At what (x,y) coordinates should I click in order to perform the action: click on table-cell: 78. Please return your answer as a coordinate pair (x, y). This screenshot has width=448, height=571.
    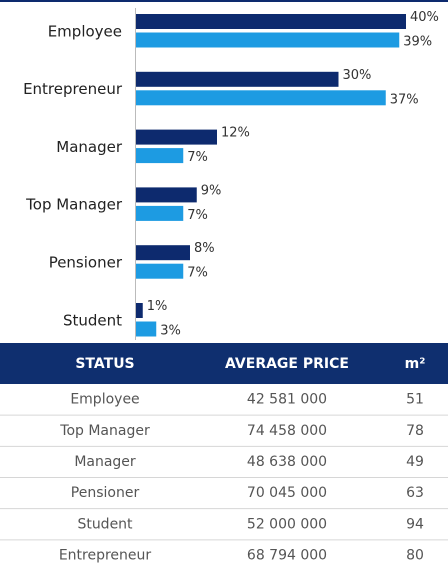
    Looking at the image, I should click on (415, 431).